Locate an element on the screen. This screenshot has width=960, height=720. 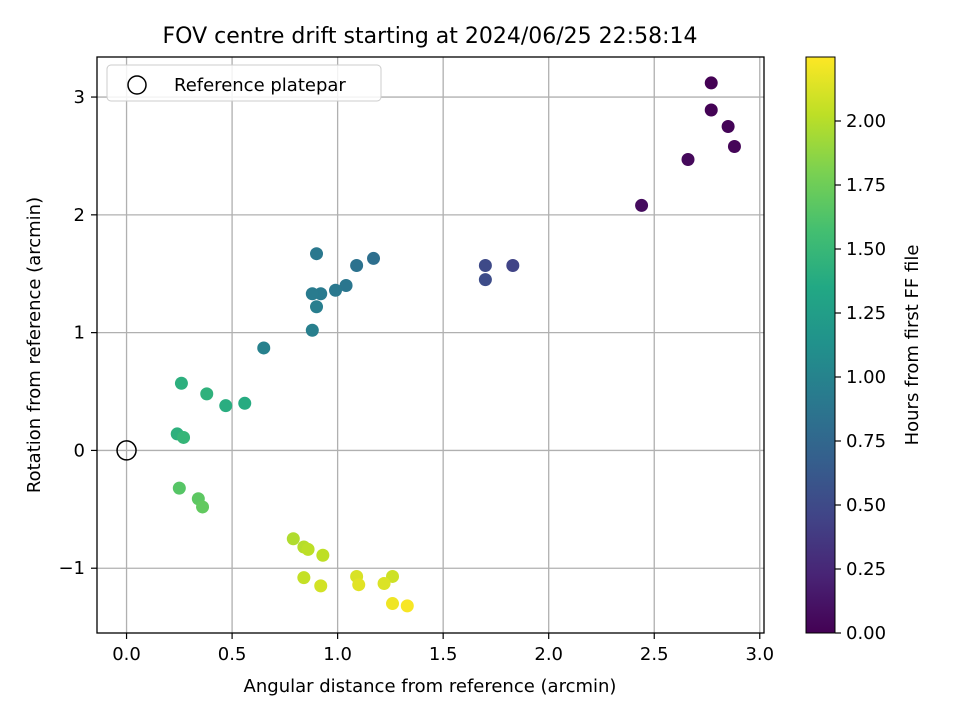
y-tick-label: 1 is located at coordinates (79, 333).